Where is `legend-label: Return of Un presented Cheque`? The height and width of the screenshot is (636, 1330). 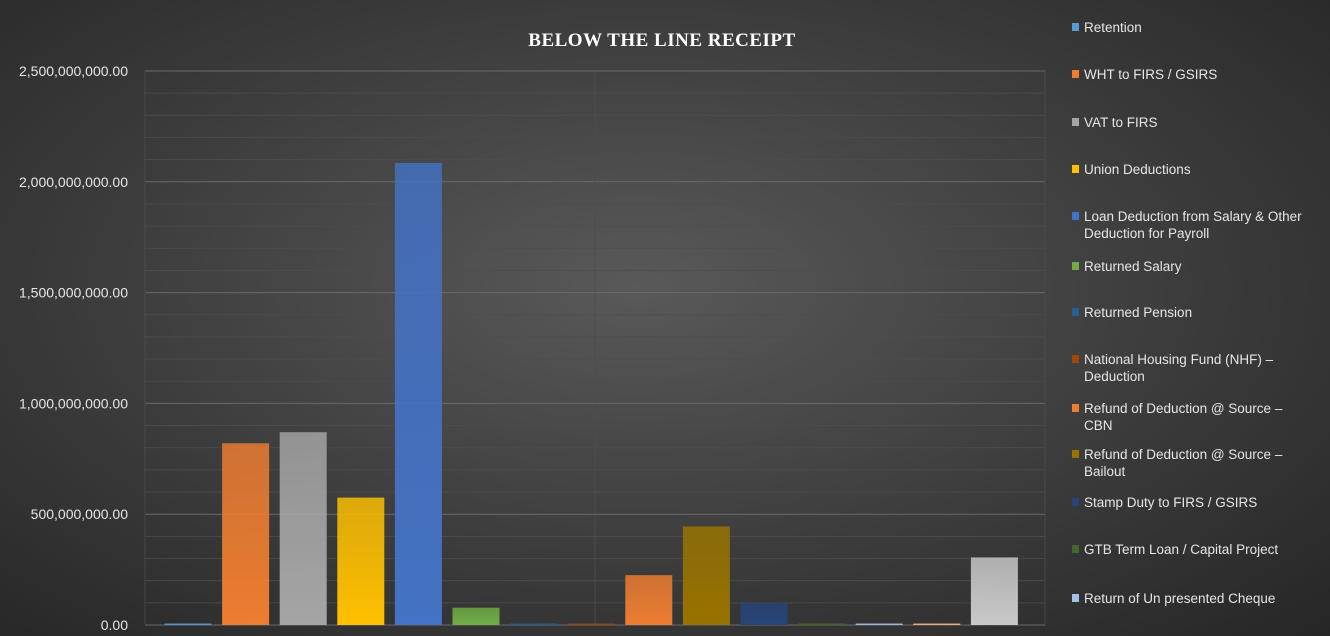 legend-label: Return of Un presented Cheque is located at coordinates (1179, 598).